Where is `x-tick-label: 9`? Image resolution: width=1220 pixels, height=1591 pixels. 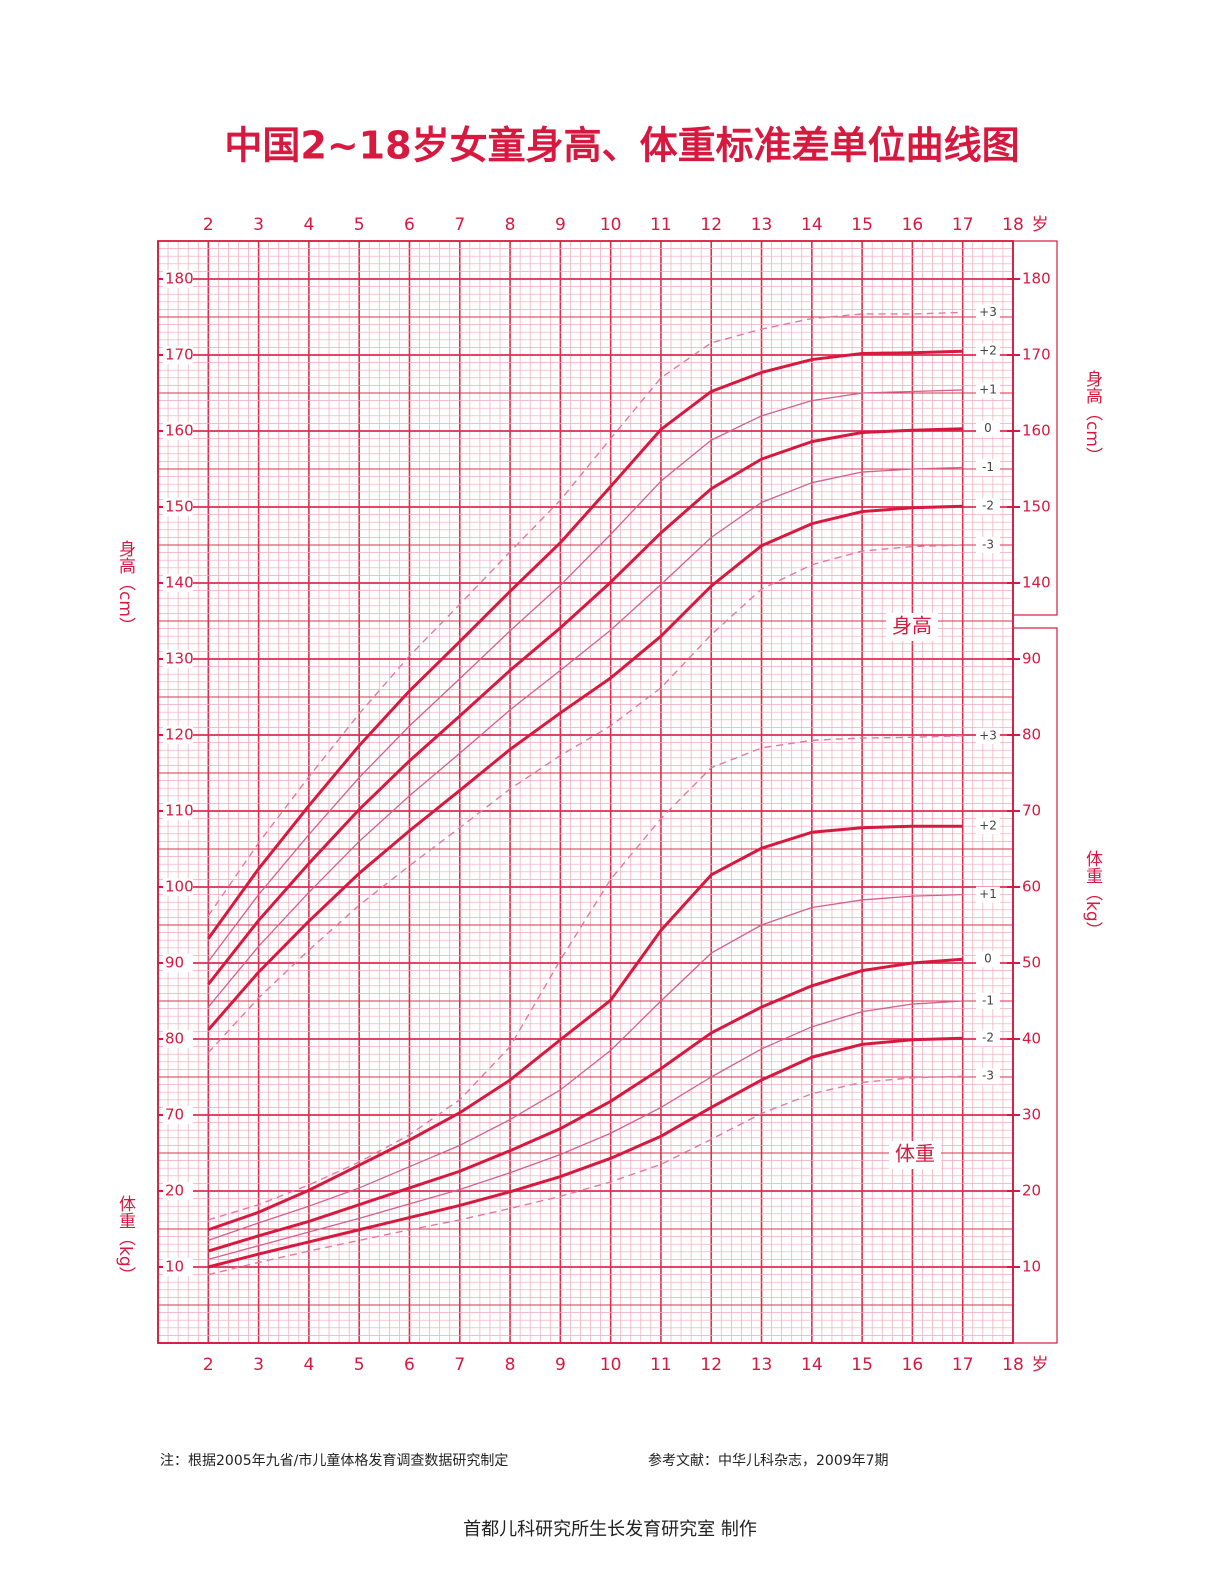
x-tick-label: 9 is located at coordinates (560, 225).